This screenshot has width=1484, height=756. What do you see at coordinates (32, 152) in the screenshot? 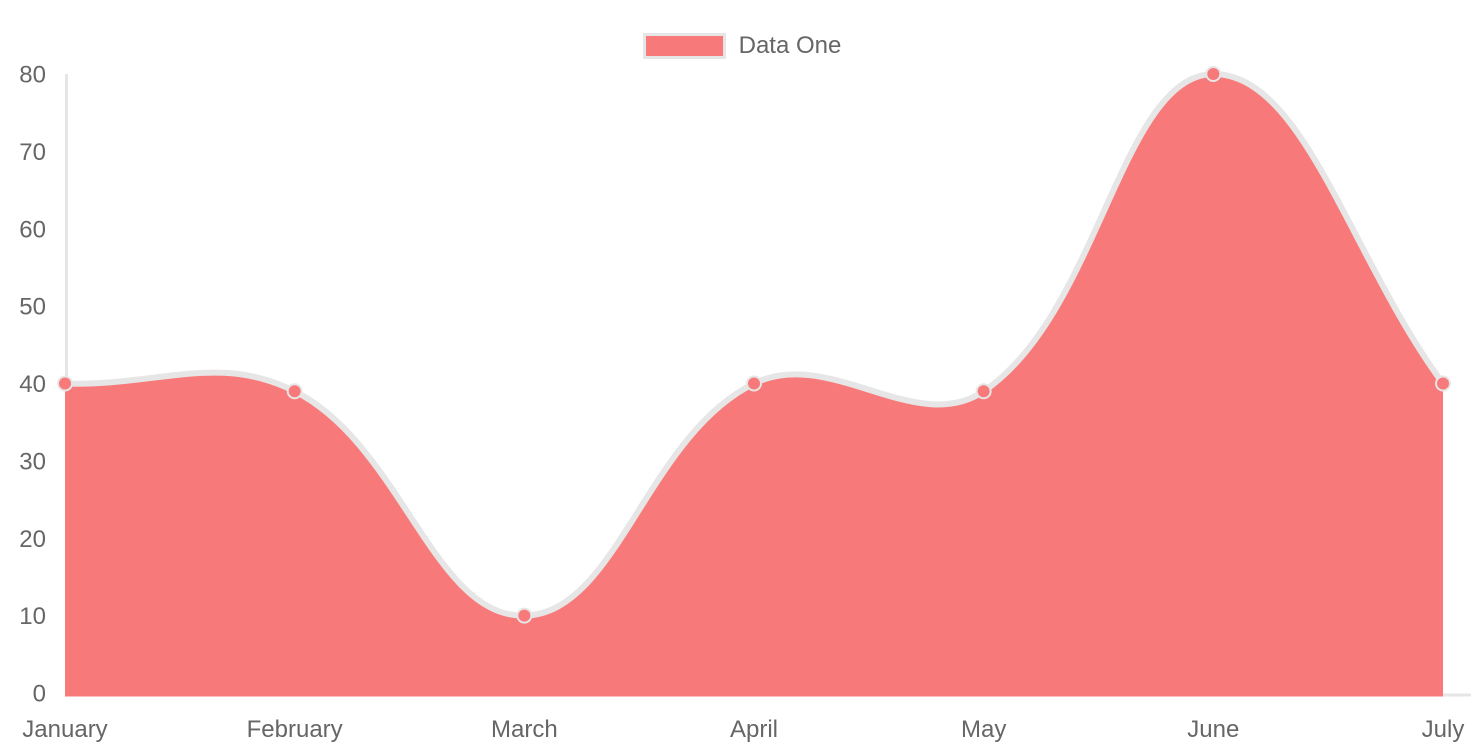
I see `y-tick-label-70: 70` at bounding box center [32, 152].